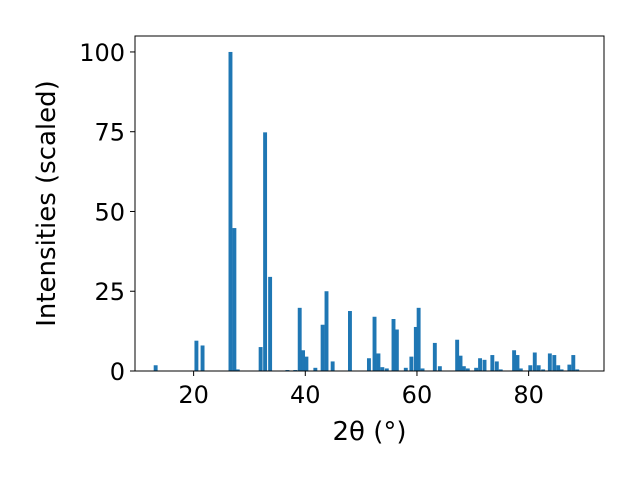 The width and height of the screenshot is (640, 480). I want to click on y-tick-label: 0, so click(117, 372).